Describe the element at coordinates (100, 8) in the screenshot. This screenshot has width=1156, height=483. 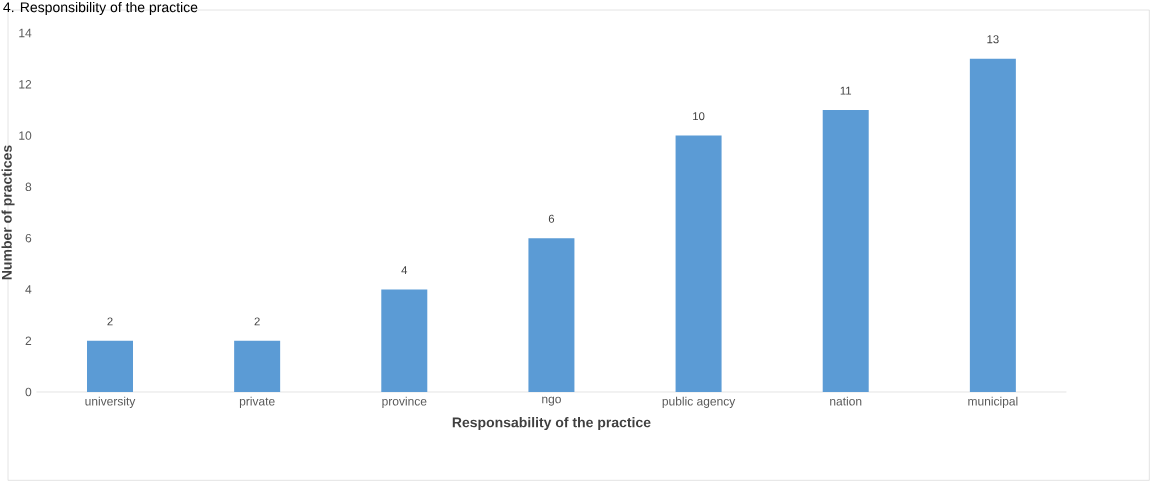
I see `chart-title: 4. Responsibility of the practice` at that location.